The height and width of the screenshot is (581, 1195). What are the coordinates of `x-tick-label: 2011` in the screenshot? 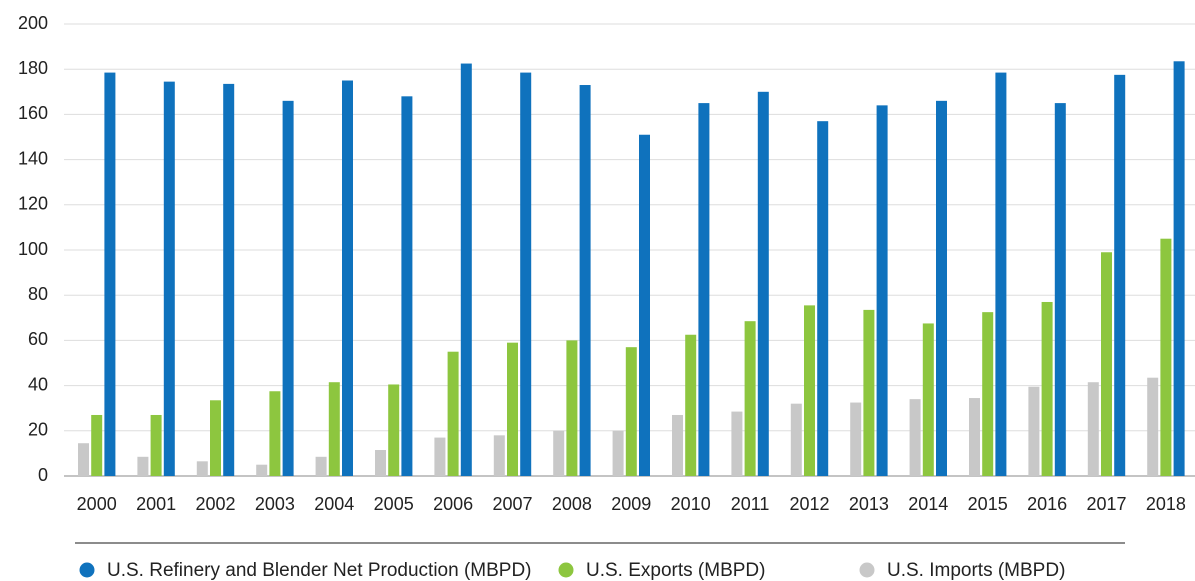 It's located at (750, 504).